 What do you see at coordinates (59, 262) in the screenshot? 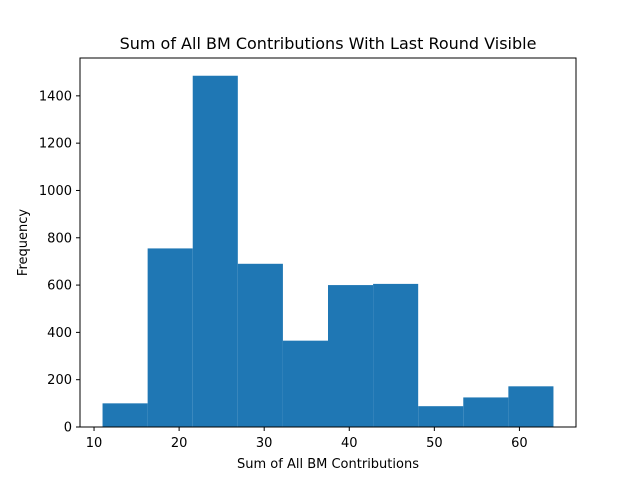
I see `y-axis-ticks: 0 200 400 600 800 1000 1200 1400` at bounding box center [59, 262].